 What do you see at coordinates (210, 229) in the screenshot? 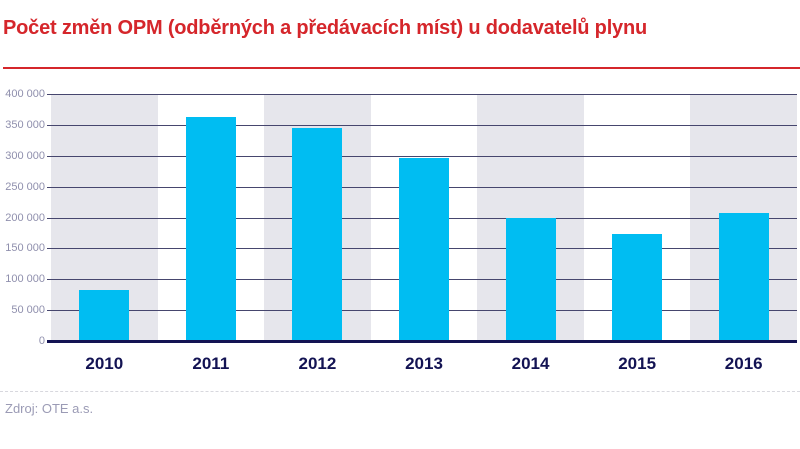
I see `bar-2011` at bounding box center [210, 229].